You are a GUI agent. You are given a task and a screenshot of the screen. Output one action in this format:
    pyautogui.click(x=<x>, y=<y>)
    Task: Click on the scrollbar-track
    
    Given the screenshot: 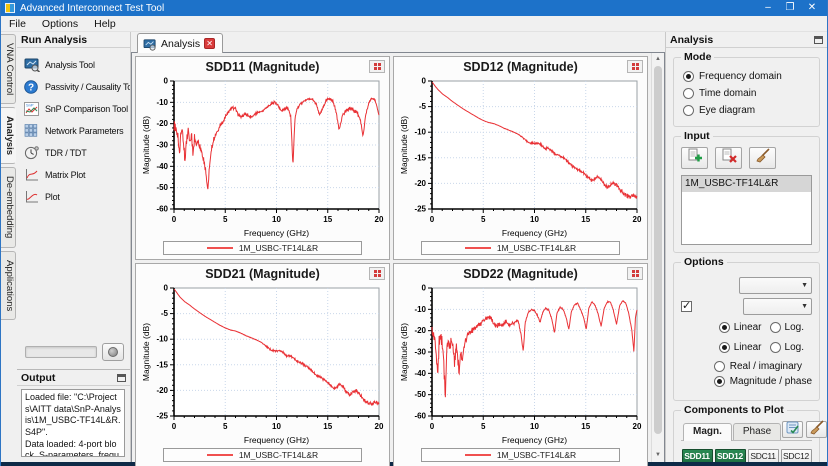 What is the action you would take?
    pyautogui.click(x=658, y=257)
    